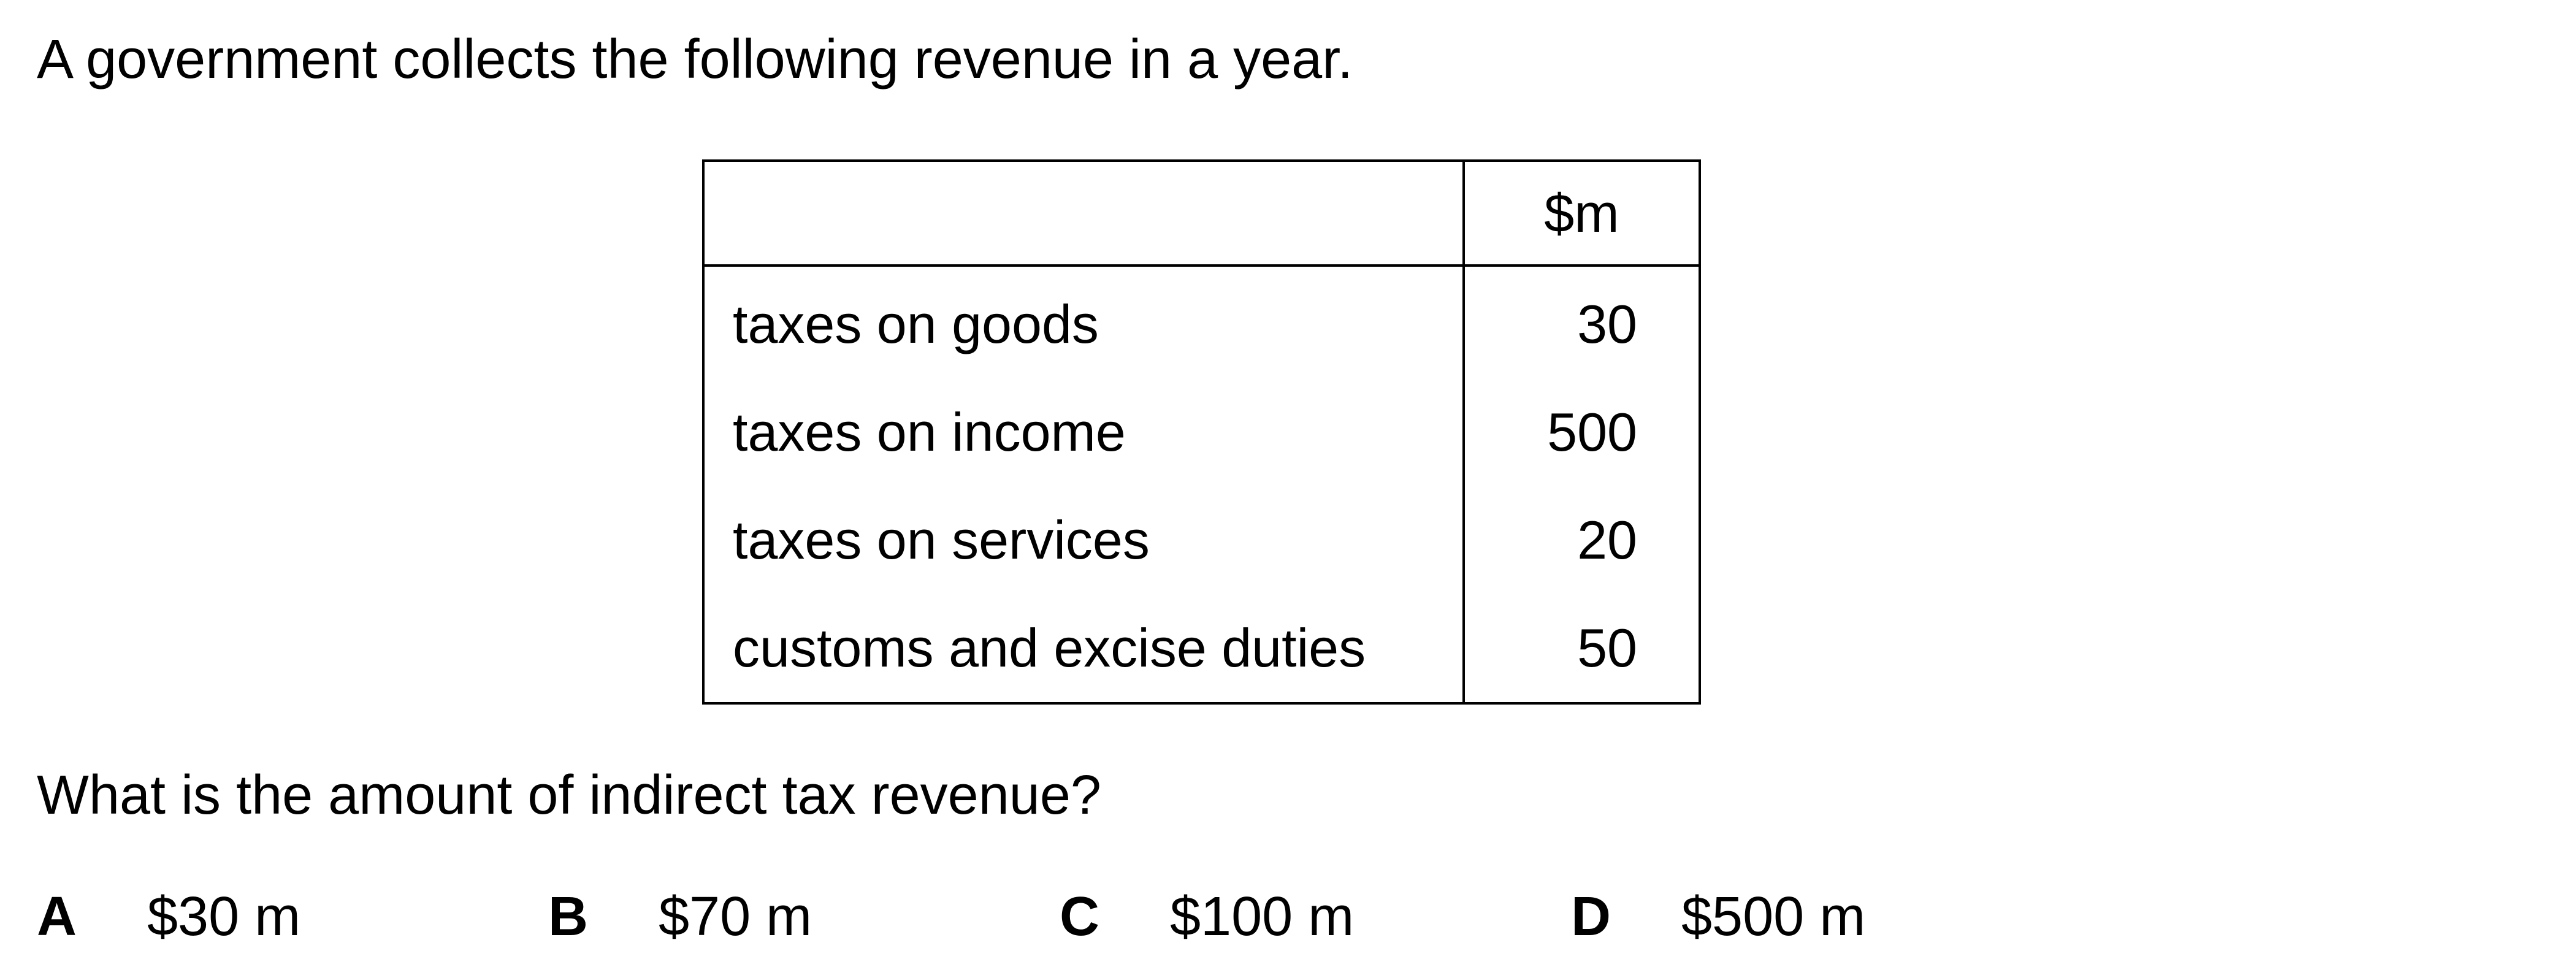 This screenshot has height=967, width=2576. I want to click on row-label-taxes-on-goods: taxes on goods, so click(1083, 322).